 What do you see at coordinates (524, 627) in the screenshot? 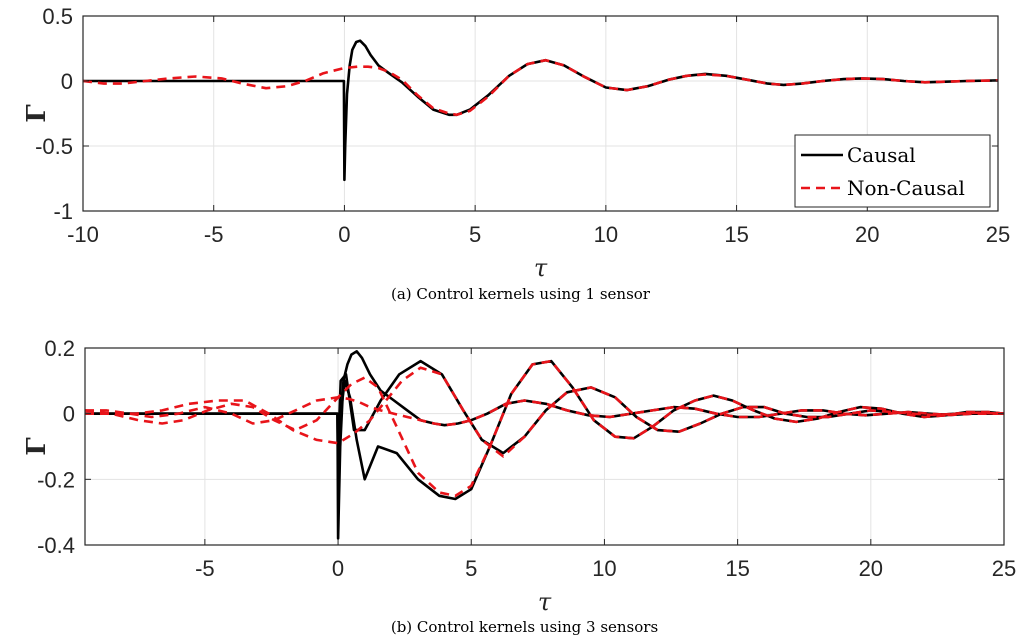
I see `figure-caption: (b) Control kernels using 3 sensors` at bounding box center [524, 627].